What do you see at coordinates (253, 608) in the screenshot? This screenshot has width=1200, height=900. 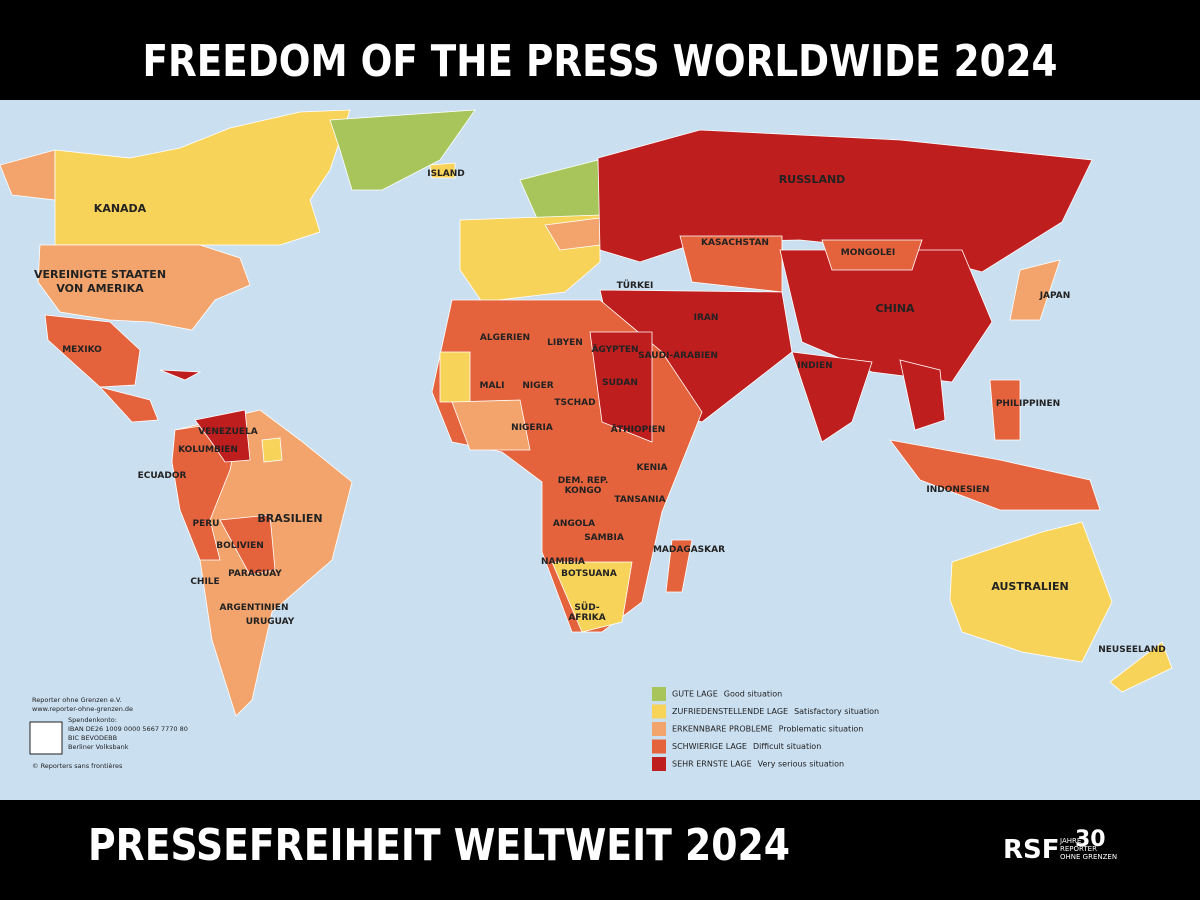 I see `country-label: ARGENTINIEN` at bounding box center [253, 608].